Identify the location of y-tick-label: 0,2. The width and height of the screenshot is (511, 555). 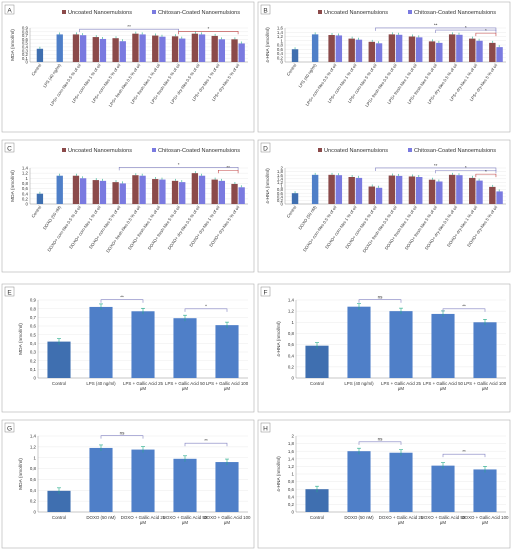
(280, 200).